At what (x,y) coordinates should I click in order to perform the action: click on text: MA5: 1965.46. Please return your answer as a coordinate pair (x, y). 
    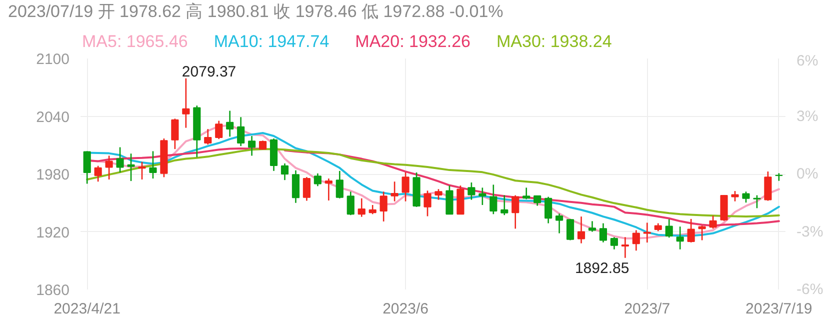
    Looking at the image, I should click on (135, 42).